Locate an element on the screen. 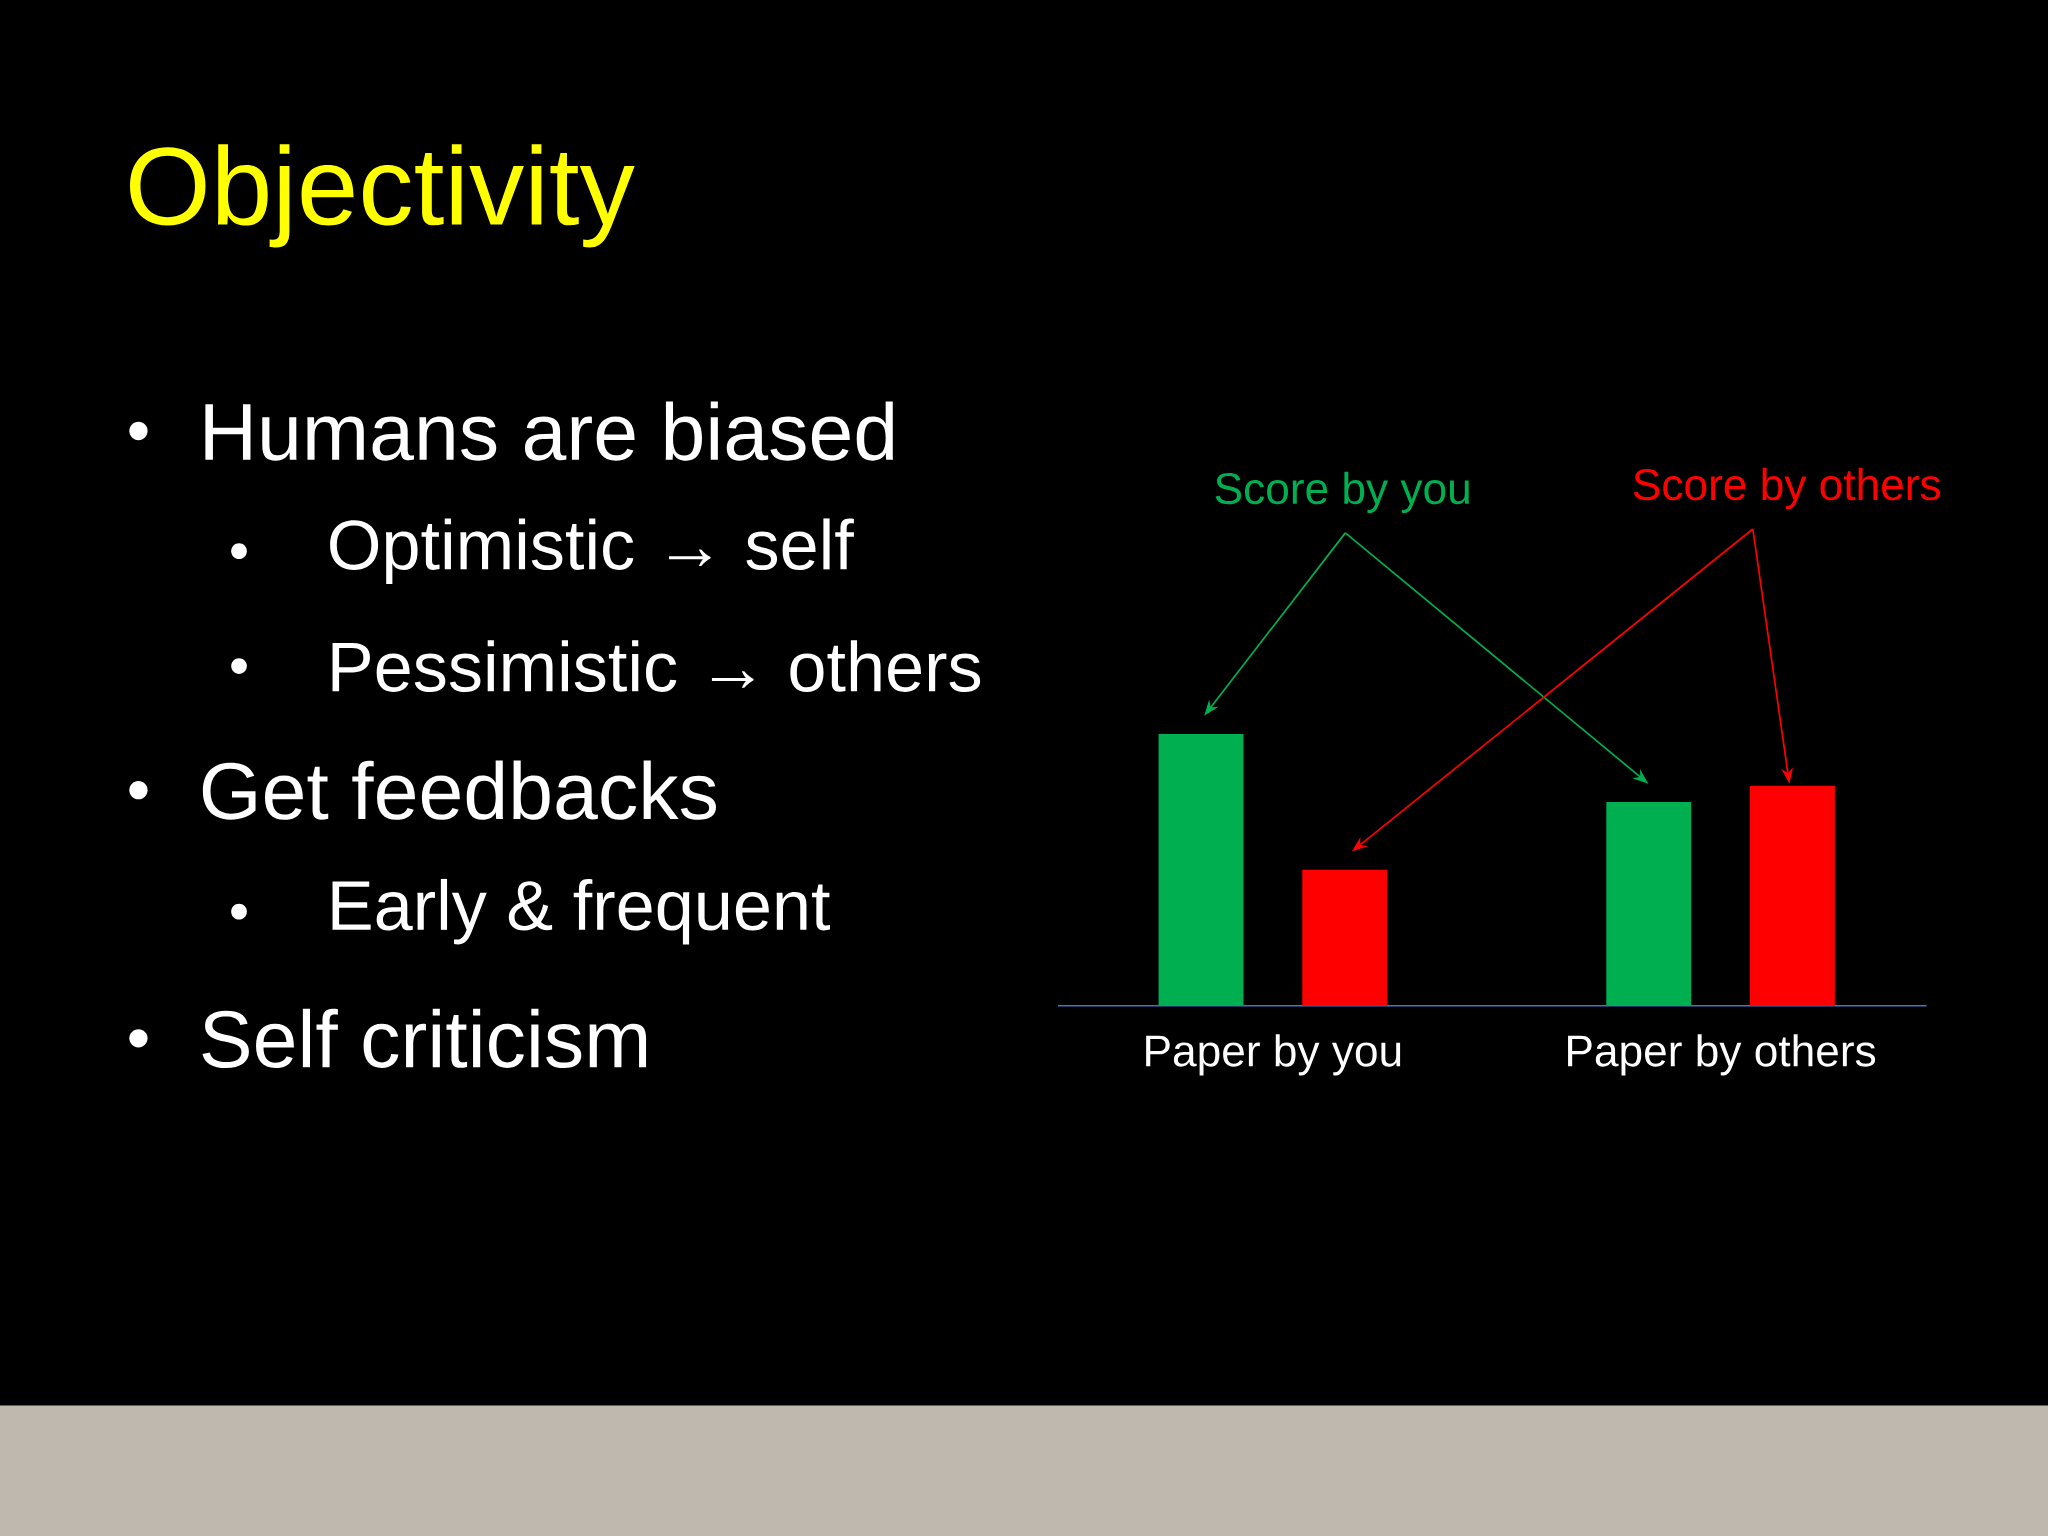  text: Humans are biased is located at coordinates (549, 431).